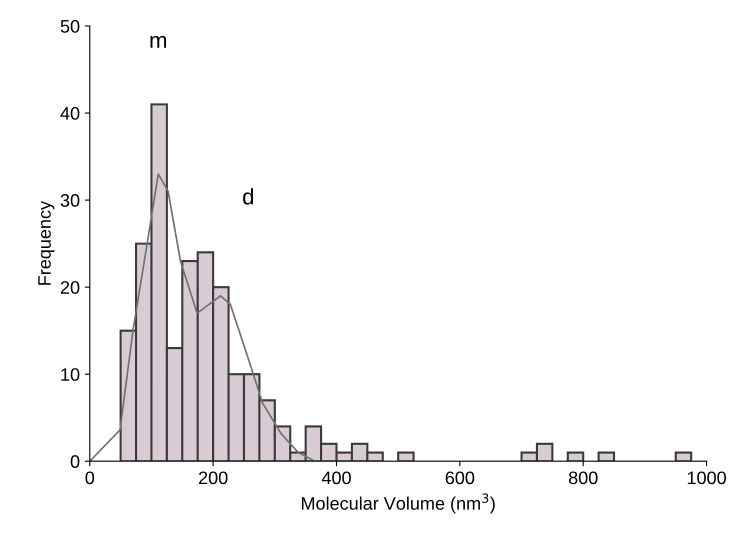  Describe the element at coordinates (707, 477) in the screenshot. I see `x-tick-label: 1000` at that location.